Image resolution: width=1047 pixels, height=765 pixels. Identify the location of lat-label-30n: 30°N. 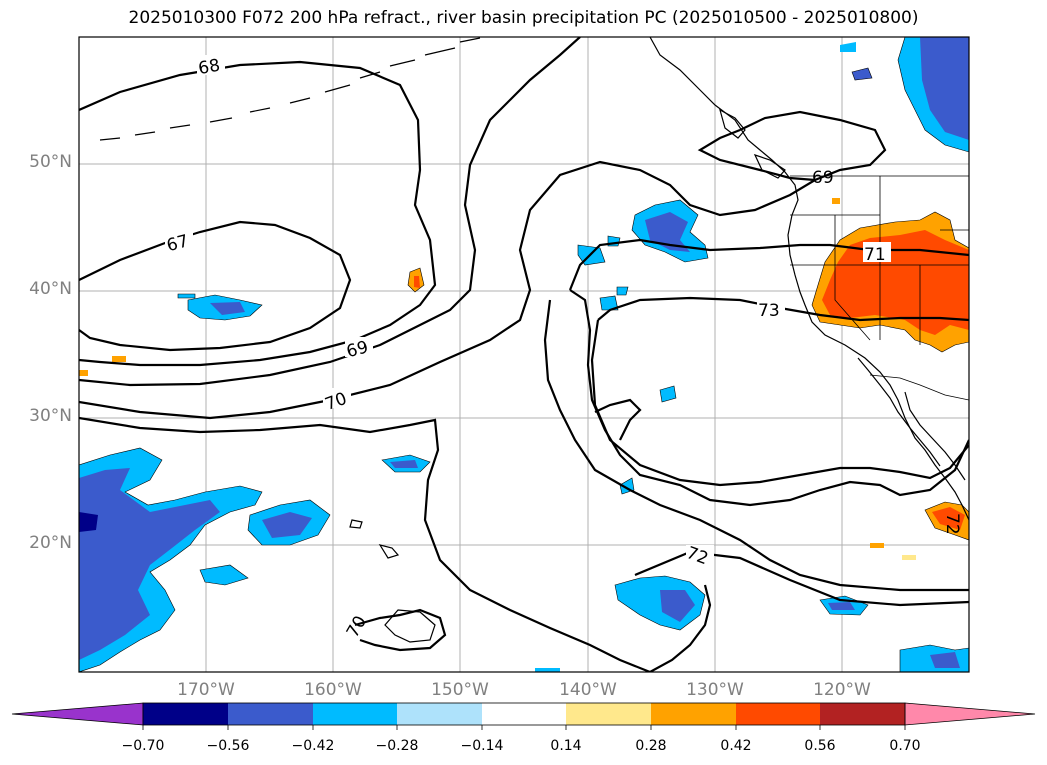
(50, 416).